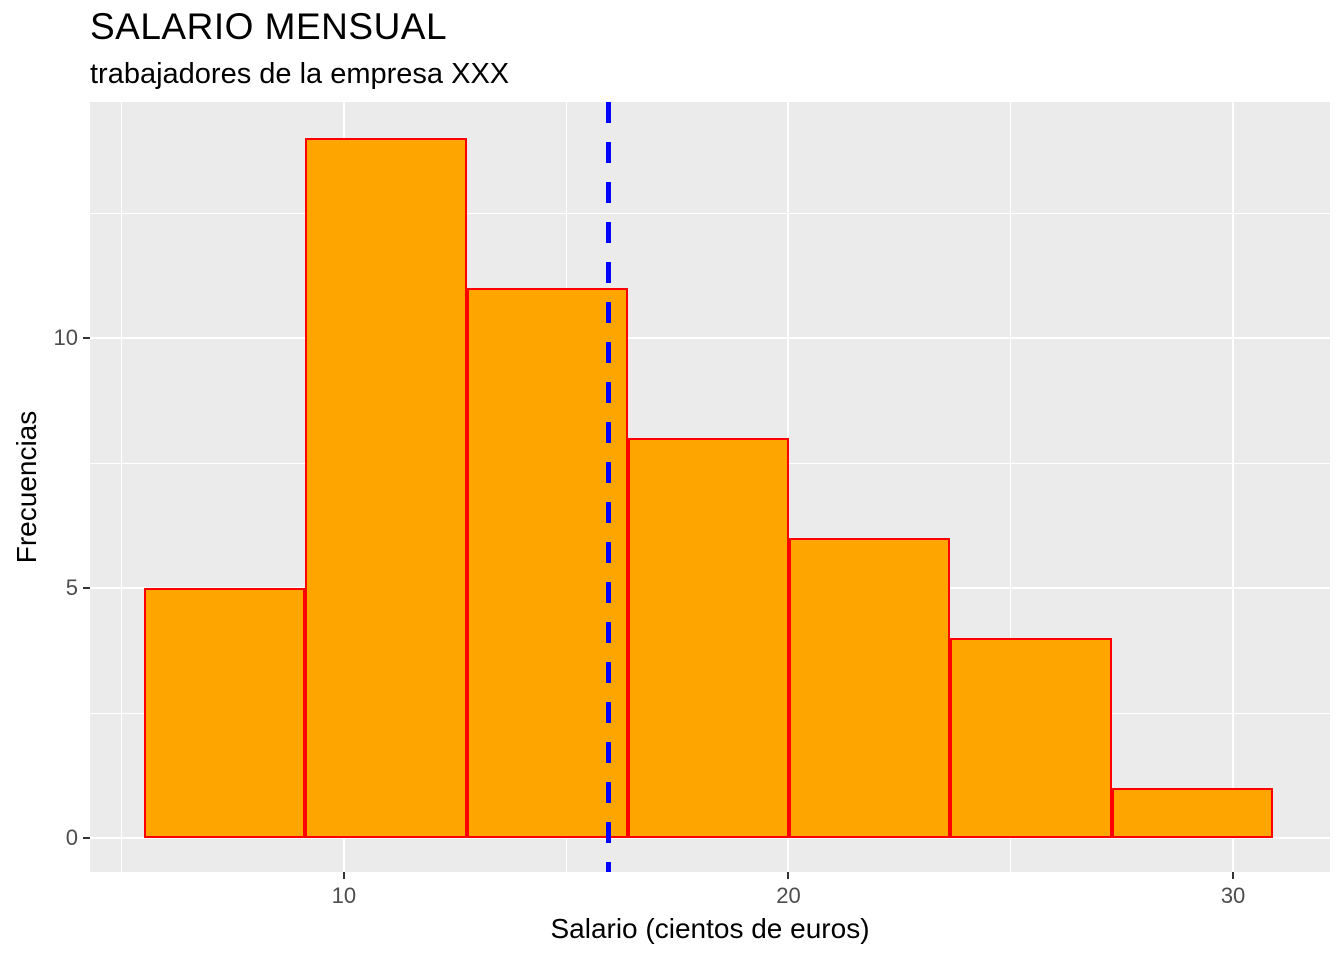 This screenshot has width=1344, height=960. I want to click on x-axis-title: Salario (cientos de euros), so click(710, 928).